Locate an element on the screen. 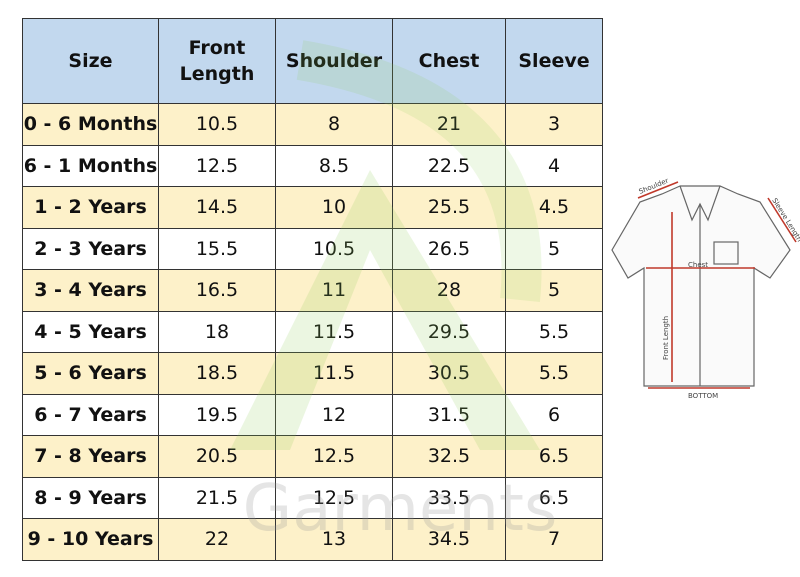  table-cell: 18.5 is located at coordinates (217, 373).